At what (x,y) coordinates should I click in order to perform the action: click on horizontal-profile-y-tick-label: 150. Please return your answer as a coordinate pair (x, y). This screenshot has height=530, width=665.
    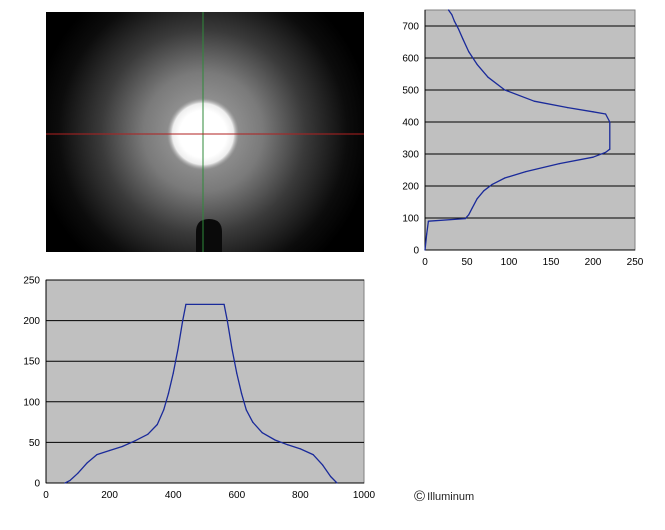
    Looking at the image, I should click on (31, 362).